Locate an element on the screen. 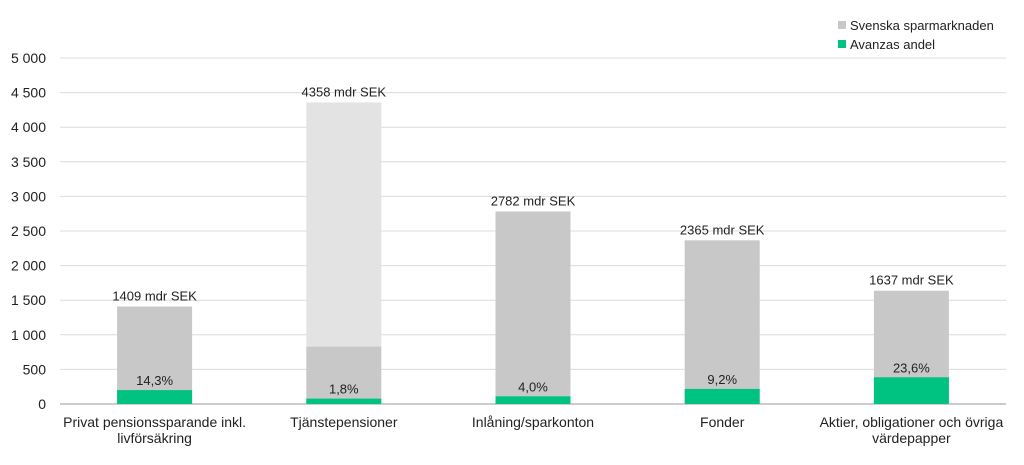  legend-label-share: Avanzas andel is located at coordinates (892, 44).